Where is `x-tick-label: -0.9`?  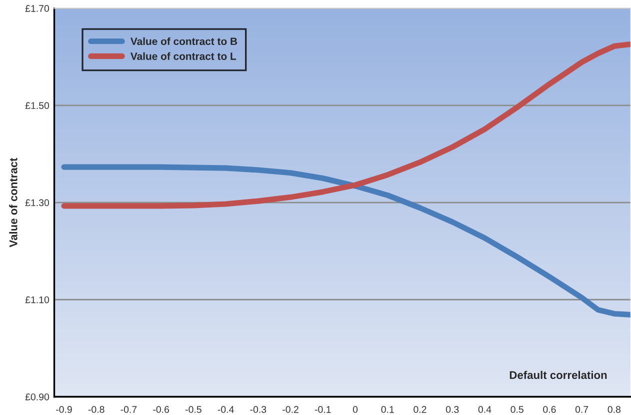
x-tick-label: -0.9 is located at coordinates (64, 409).